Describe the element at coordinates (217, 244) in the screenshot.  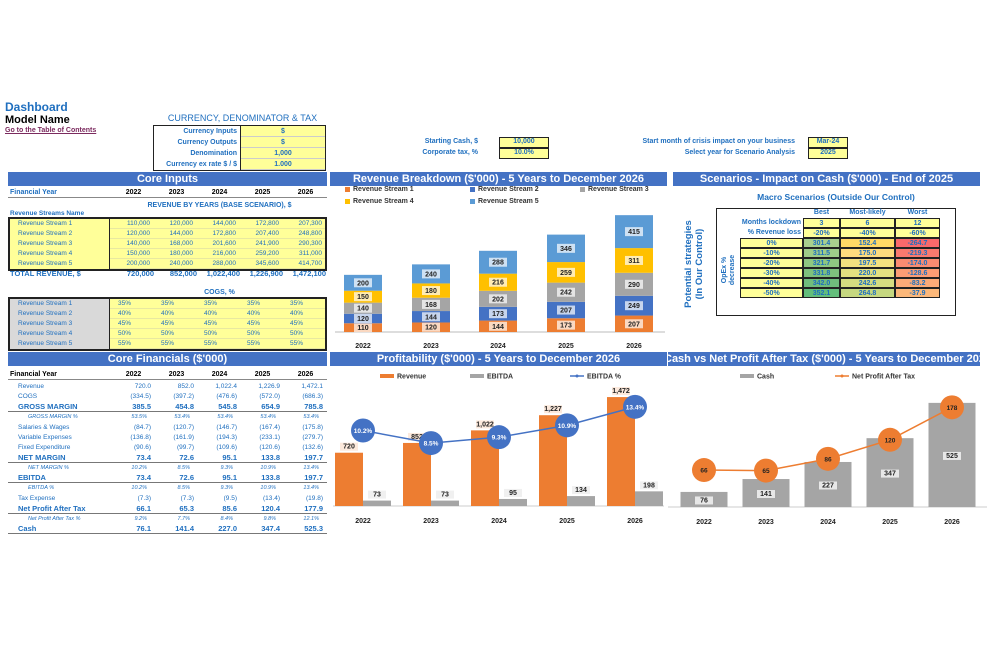
I see `input-cell: 201,600` at that location.